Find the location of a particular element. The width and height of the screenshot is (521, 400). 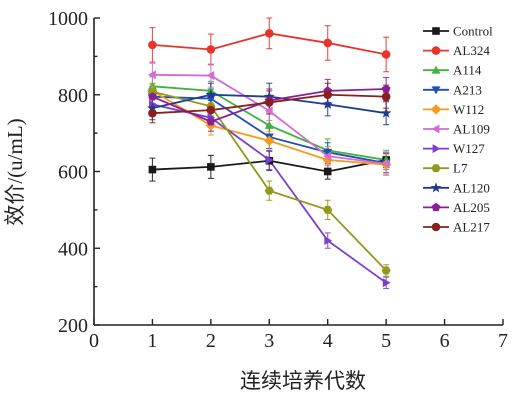

legend-item-al324: AL324 is located at coordinates (456, 50).